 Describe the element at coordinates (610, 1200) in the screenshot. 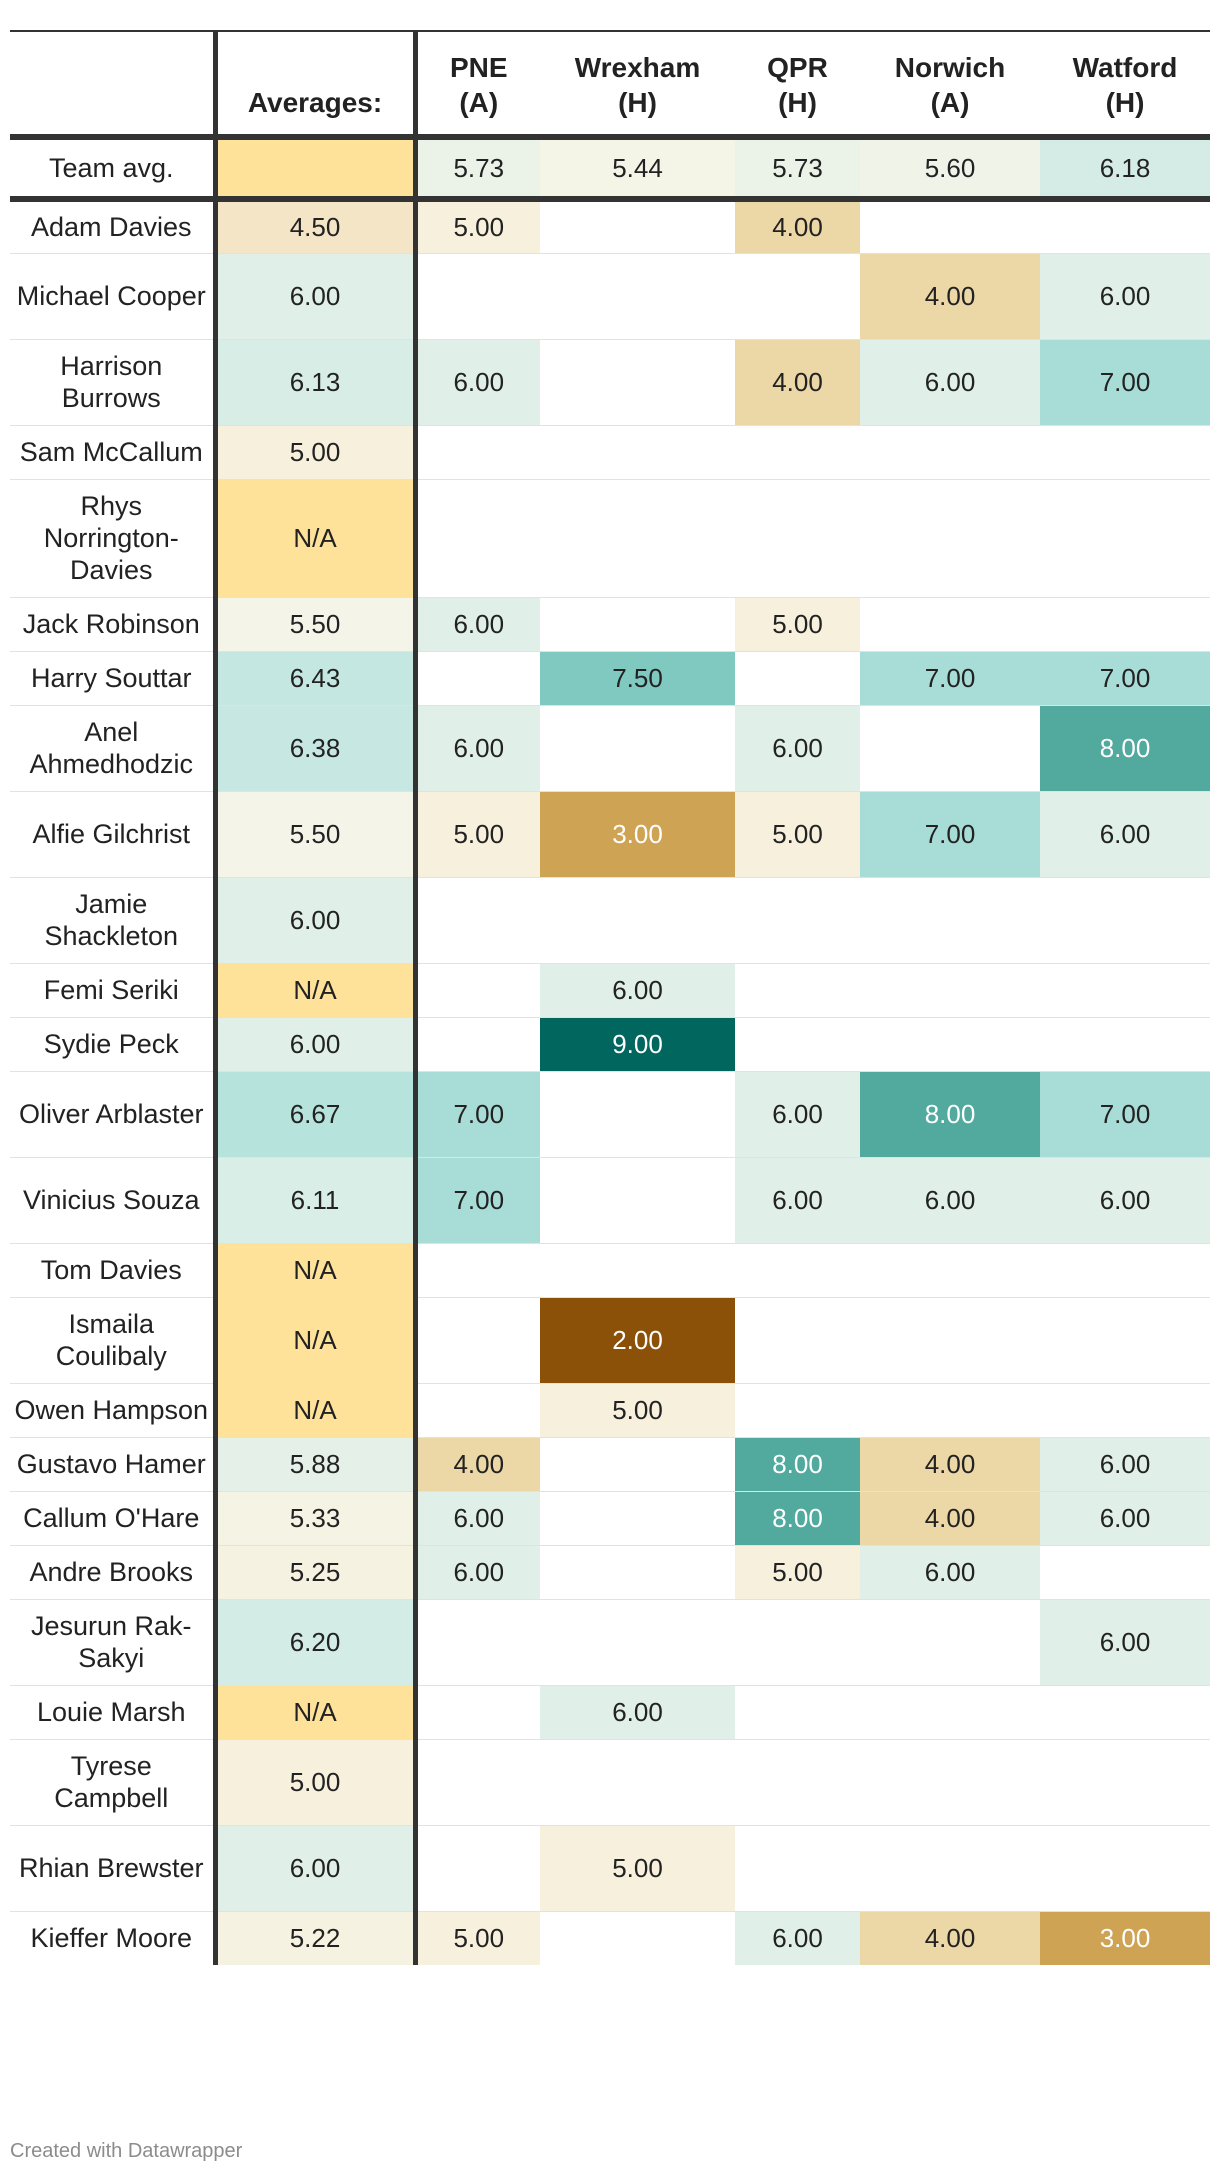

I see `player-row: Vinicius Souza 6.11 7.00 6.00 6.00 6.00` at that location.